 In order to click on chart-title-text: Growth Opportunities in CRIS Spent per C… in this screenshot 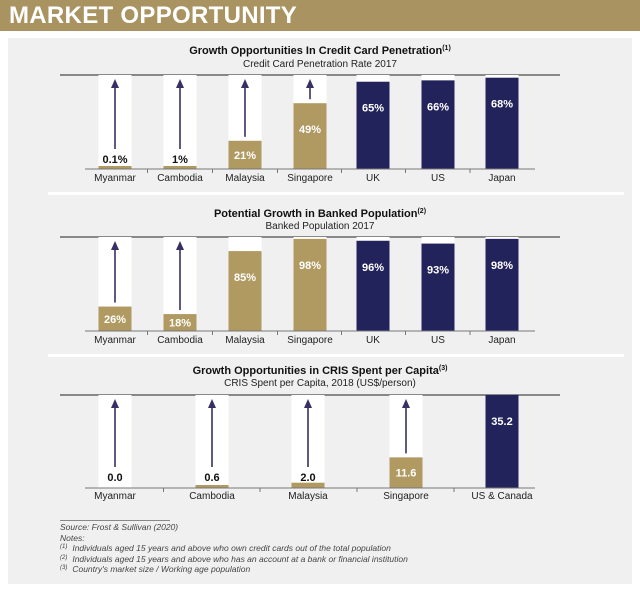, I will do `click(316, 371)`.